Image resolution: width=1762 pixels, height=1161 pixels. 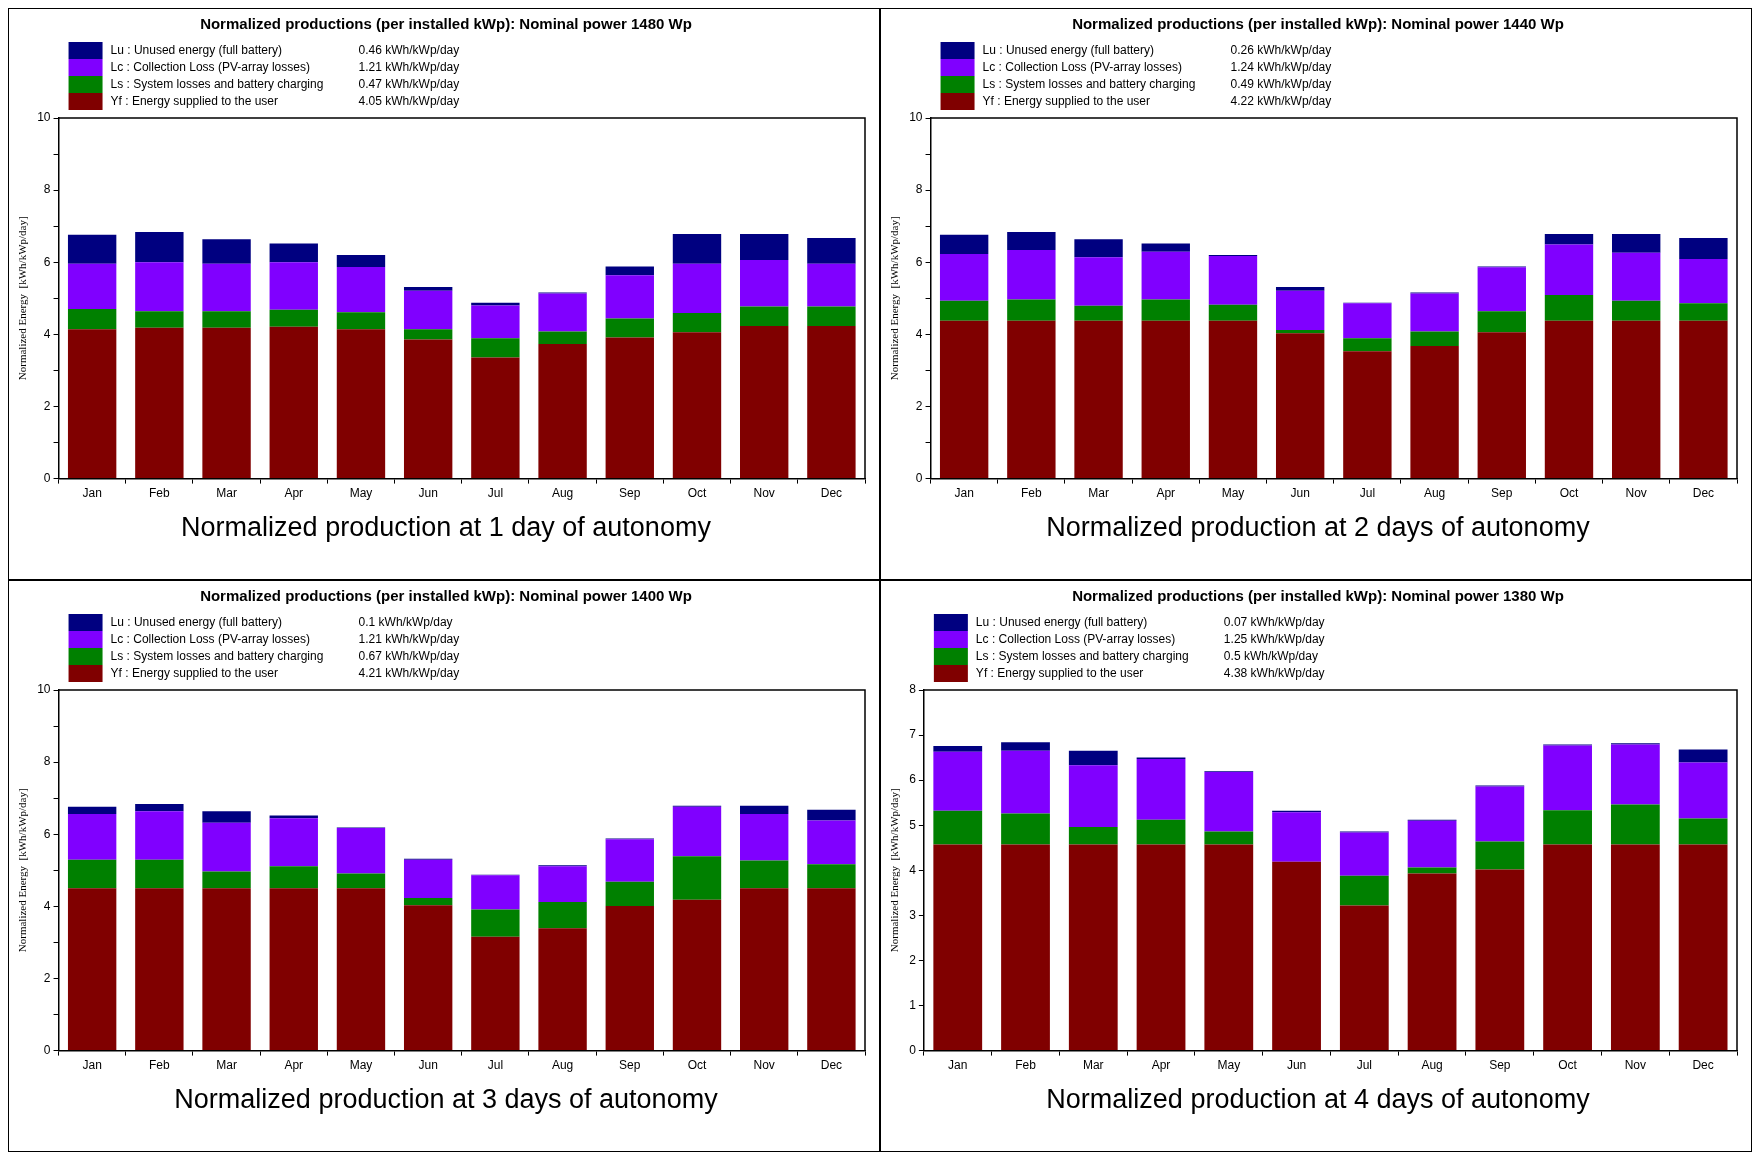 I want to click on text: 4.21 kWh/kWp/day, so click(x=409, y=672).